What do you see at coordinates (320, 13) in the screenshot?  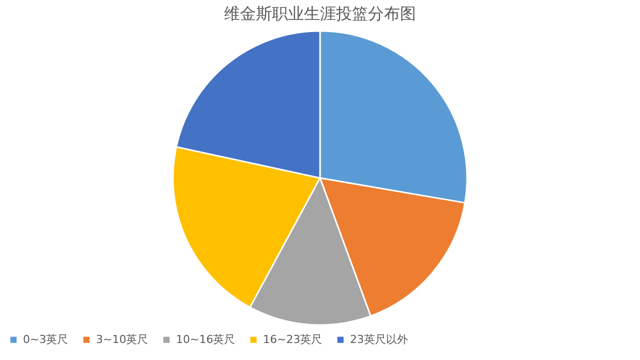 I see `chart-title: 维金斯职业生涯投篮分布图` at bounding box center [320, 13].